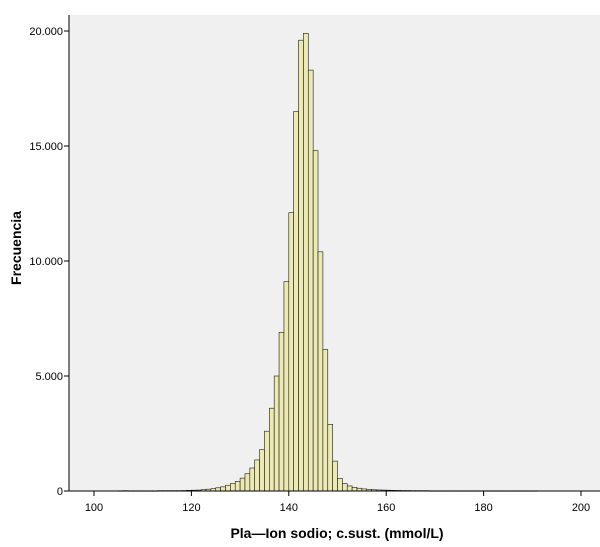 This screenshot has height=547, width=600. Describe the element at coordinates (16, 248) in the screenshot. I see `y-axis-label: Frecuencia` at that location.